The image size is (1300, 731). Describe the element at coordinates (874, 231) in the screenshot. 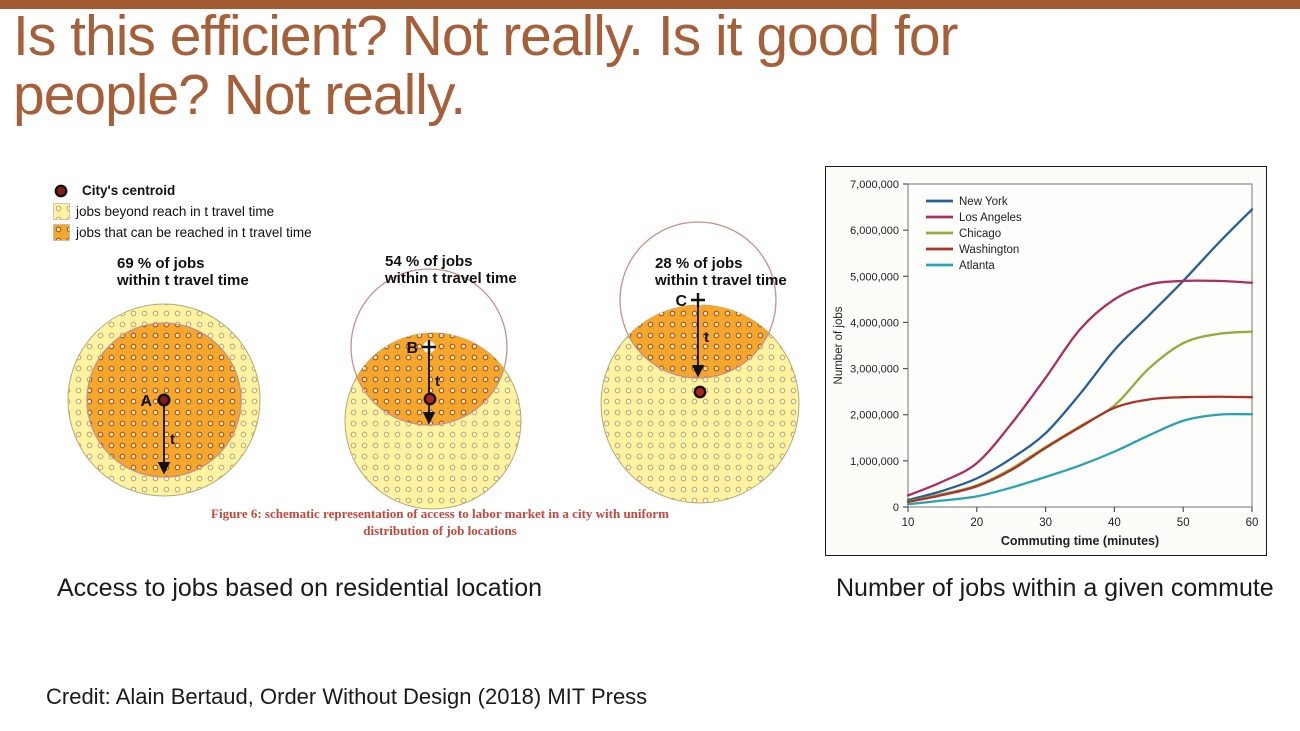

I see `y-tick-label: 6,000,000` at that location.